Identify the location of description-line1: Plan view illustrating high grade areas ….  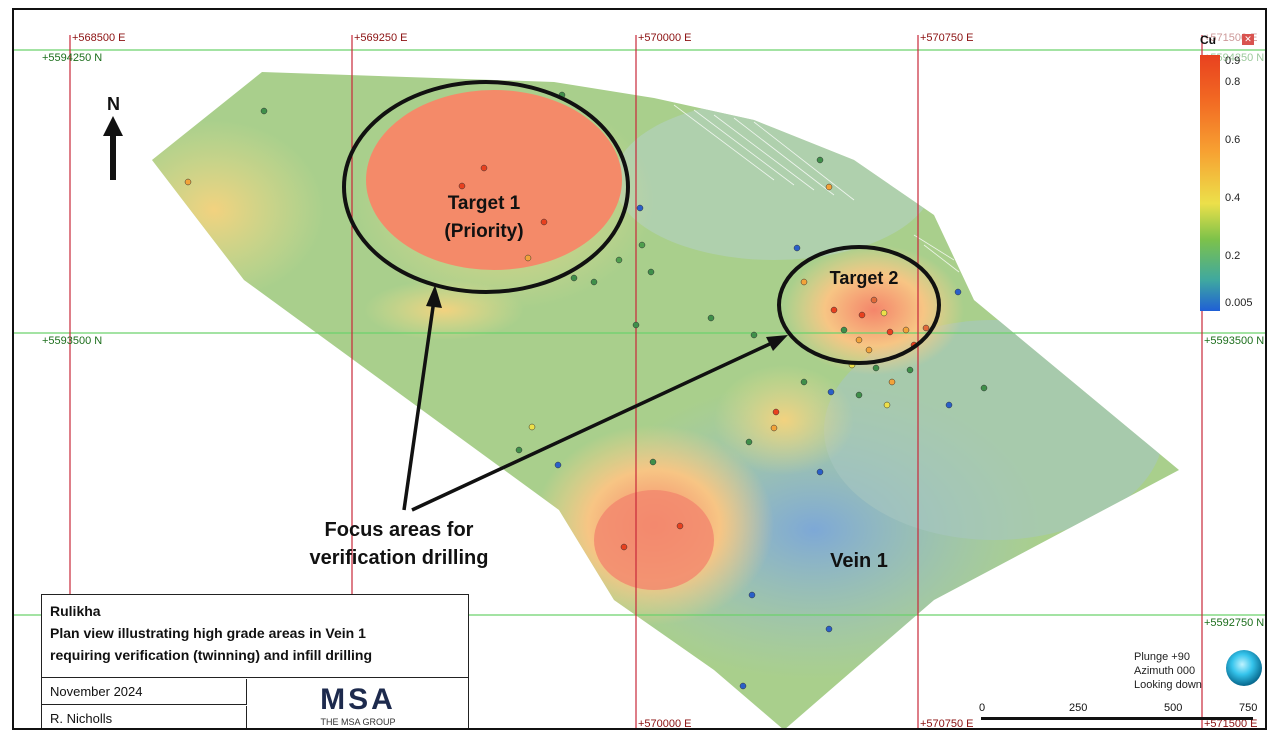
(208, 633).